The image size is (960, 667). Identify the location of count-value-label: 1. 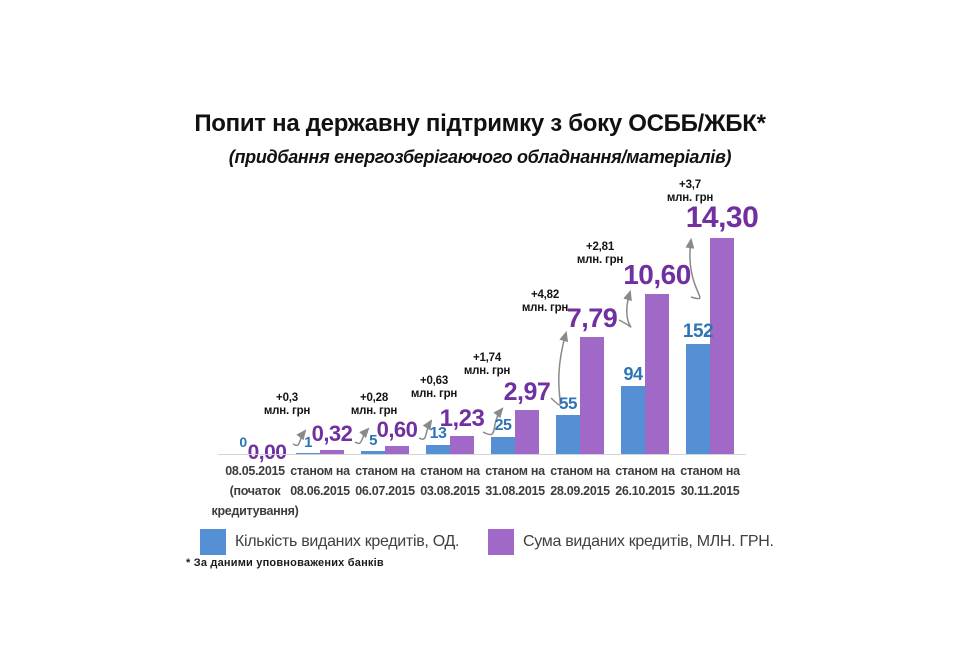
(308, 442).